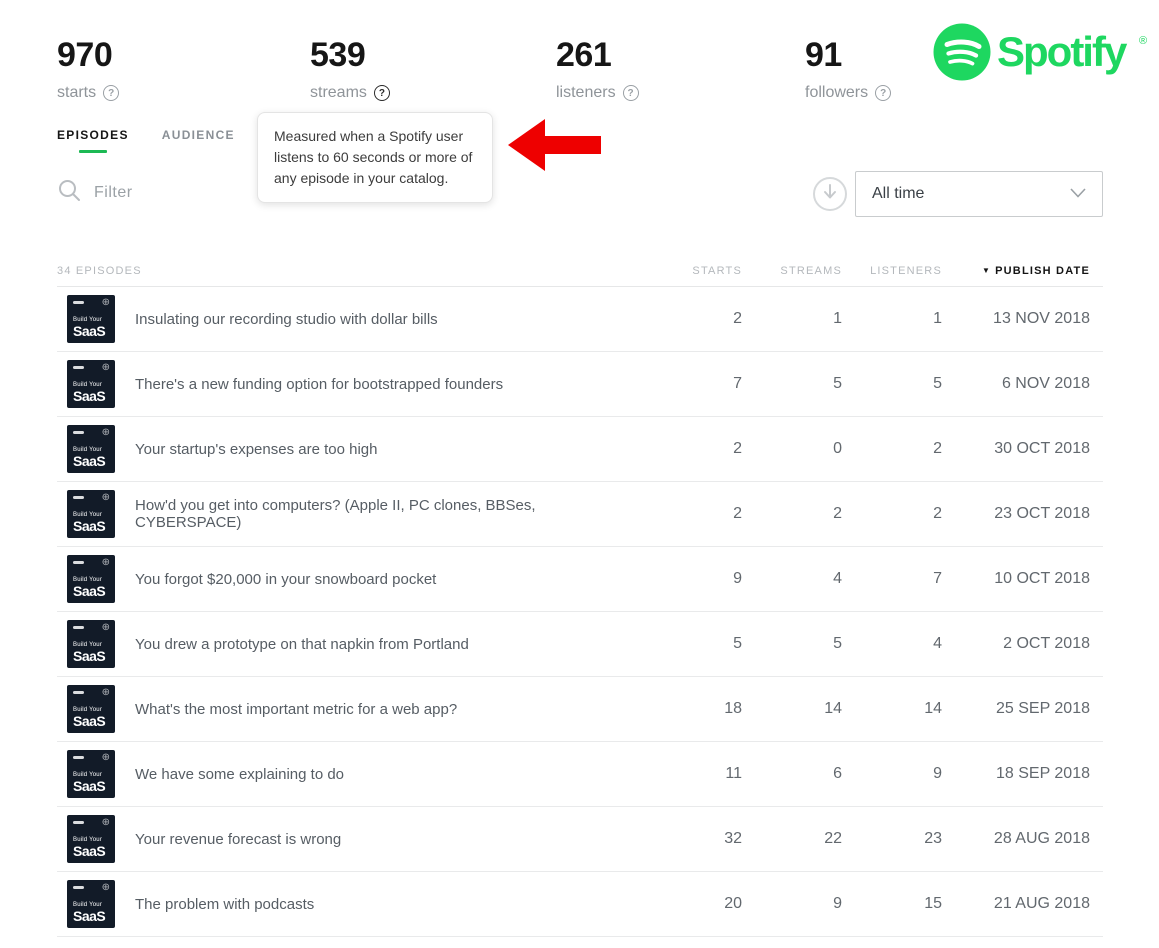 Image resolution: width=1159 pixels, height=948 pixels. I want to click on spotify-logo-icon: Spotify ®, so click(1040, 52).